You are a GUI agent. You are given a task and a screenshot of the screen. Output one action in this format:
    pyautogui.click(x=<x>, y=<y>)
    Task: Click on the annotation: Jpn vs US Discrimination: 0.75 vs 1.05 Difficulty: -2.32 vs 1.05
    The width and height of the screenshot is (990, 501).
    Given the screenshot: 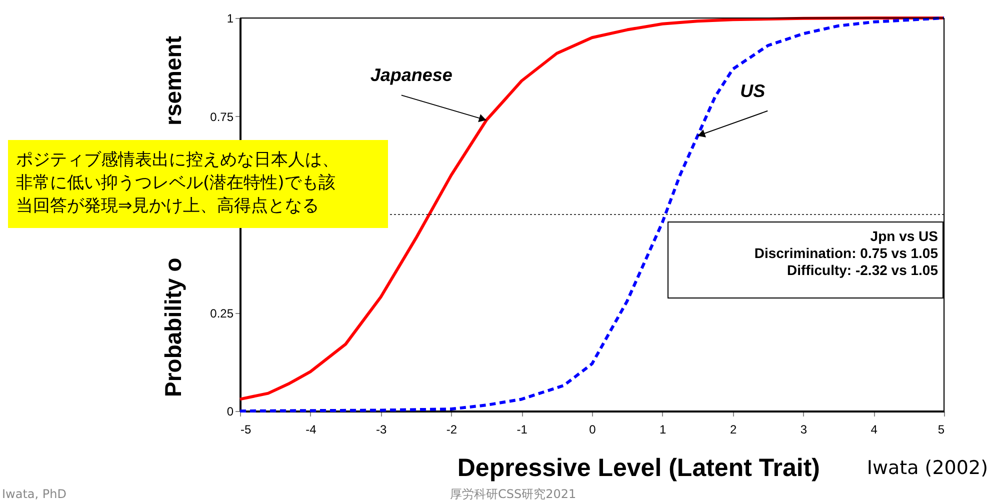 What is the action you would take?
    pyautogui.click(x=846, y=253)
    